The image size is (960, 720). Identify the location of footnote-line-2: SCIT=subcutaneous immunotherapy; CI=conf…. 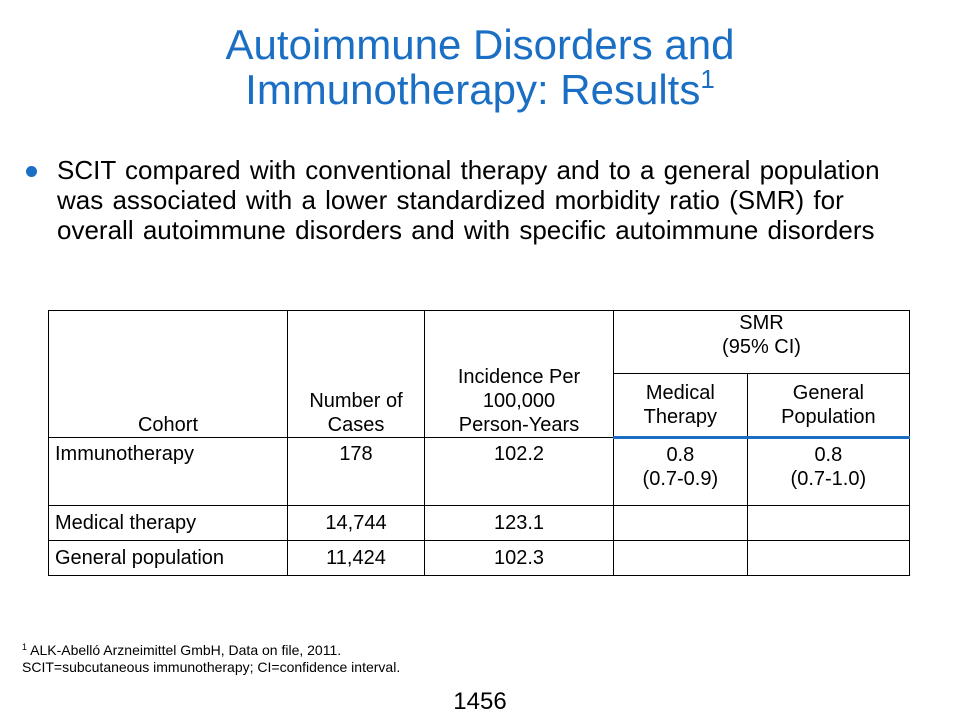
(211, 667).